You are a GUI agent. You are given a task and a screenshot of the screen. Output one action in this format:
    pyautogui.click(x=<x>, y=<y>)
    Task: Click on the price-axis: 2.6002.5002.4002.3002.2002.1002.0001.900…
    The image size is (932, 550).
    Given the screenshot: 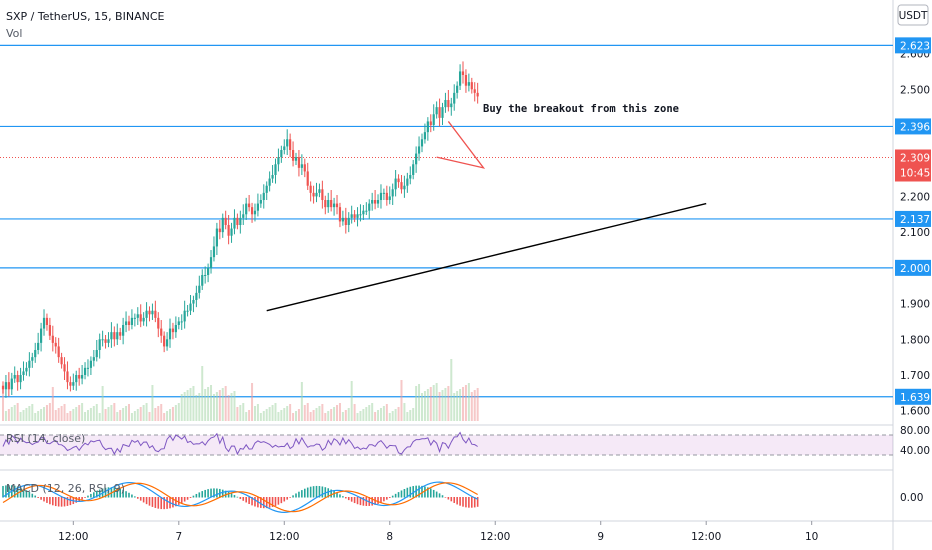 What is the action you would take?
    pyautogui.click(x=913, y=270)
    